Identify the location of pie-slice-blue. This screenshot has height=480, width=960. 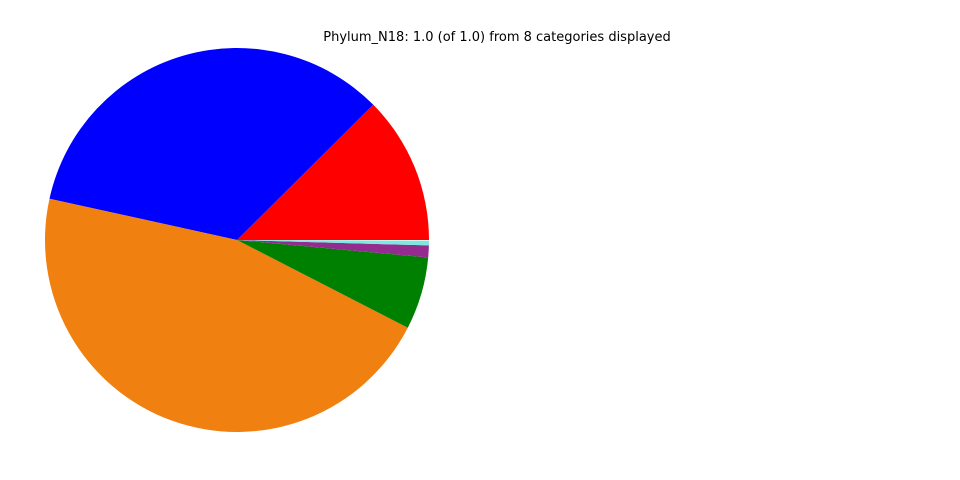
(211, 143).